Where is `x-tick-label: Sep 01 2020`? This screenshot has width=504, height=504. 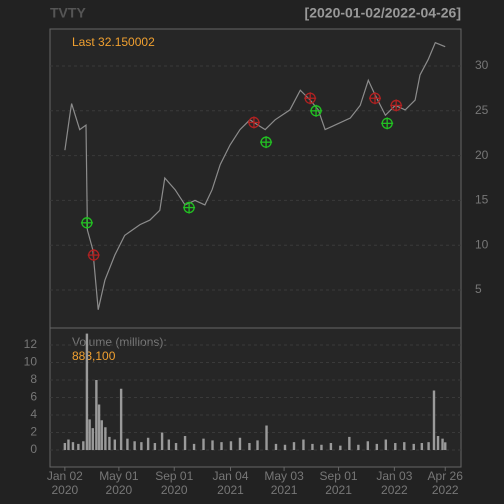
x-tick-label: Sep 01 2020 is located at coordinates (174, 483).